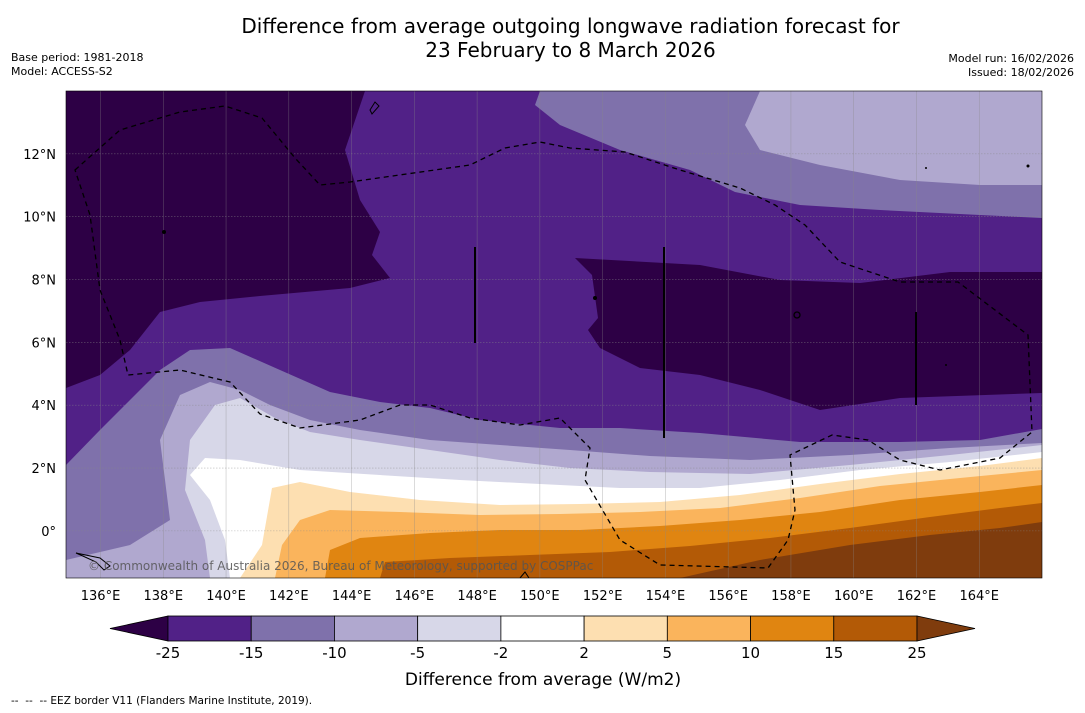 Image resolution: width=1085 pixels, height=713 pixels. I want to click on colorbar-tick-label: -5, so click(417, 653).